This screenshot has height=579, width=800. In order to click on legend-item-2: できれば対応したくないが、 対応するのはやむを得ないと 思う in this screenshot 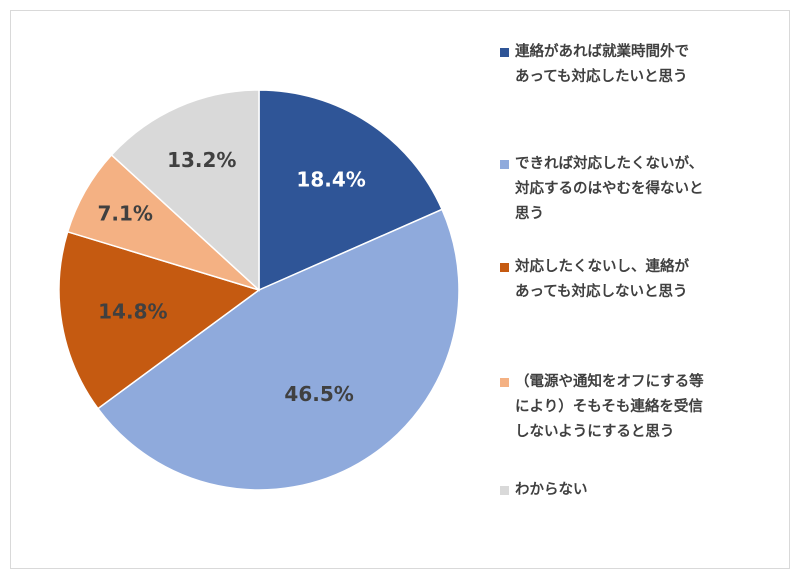, I will do `click(635, 189)`.